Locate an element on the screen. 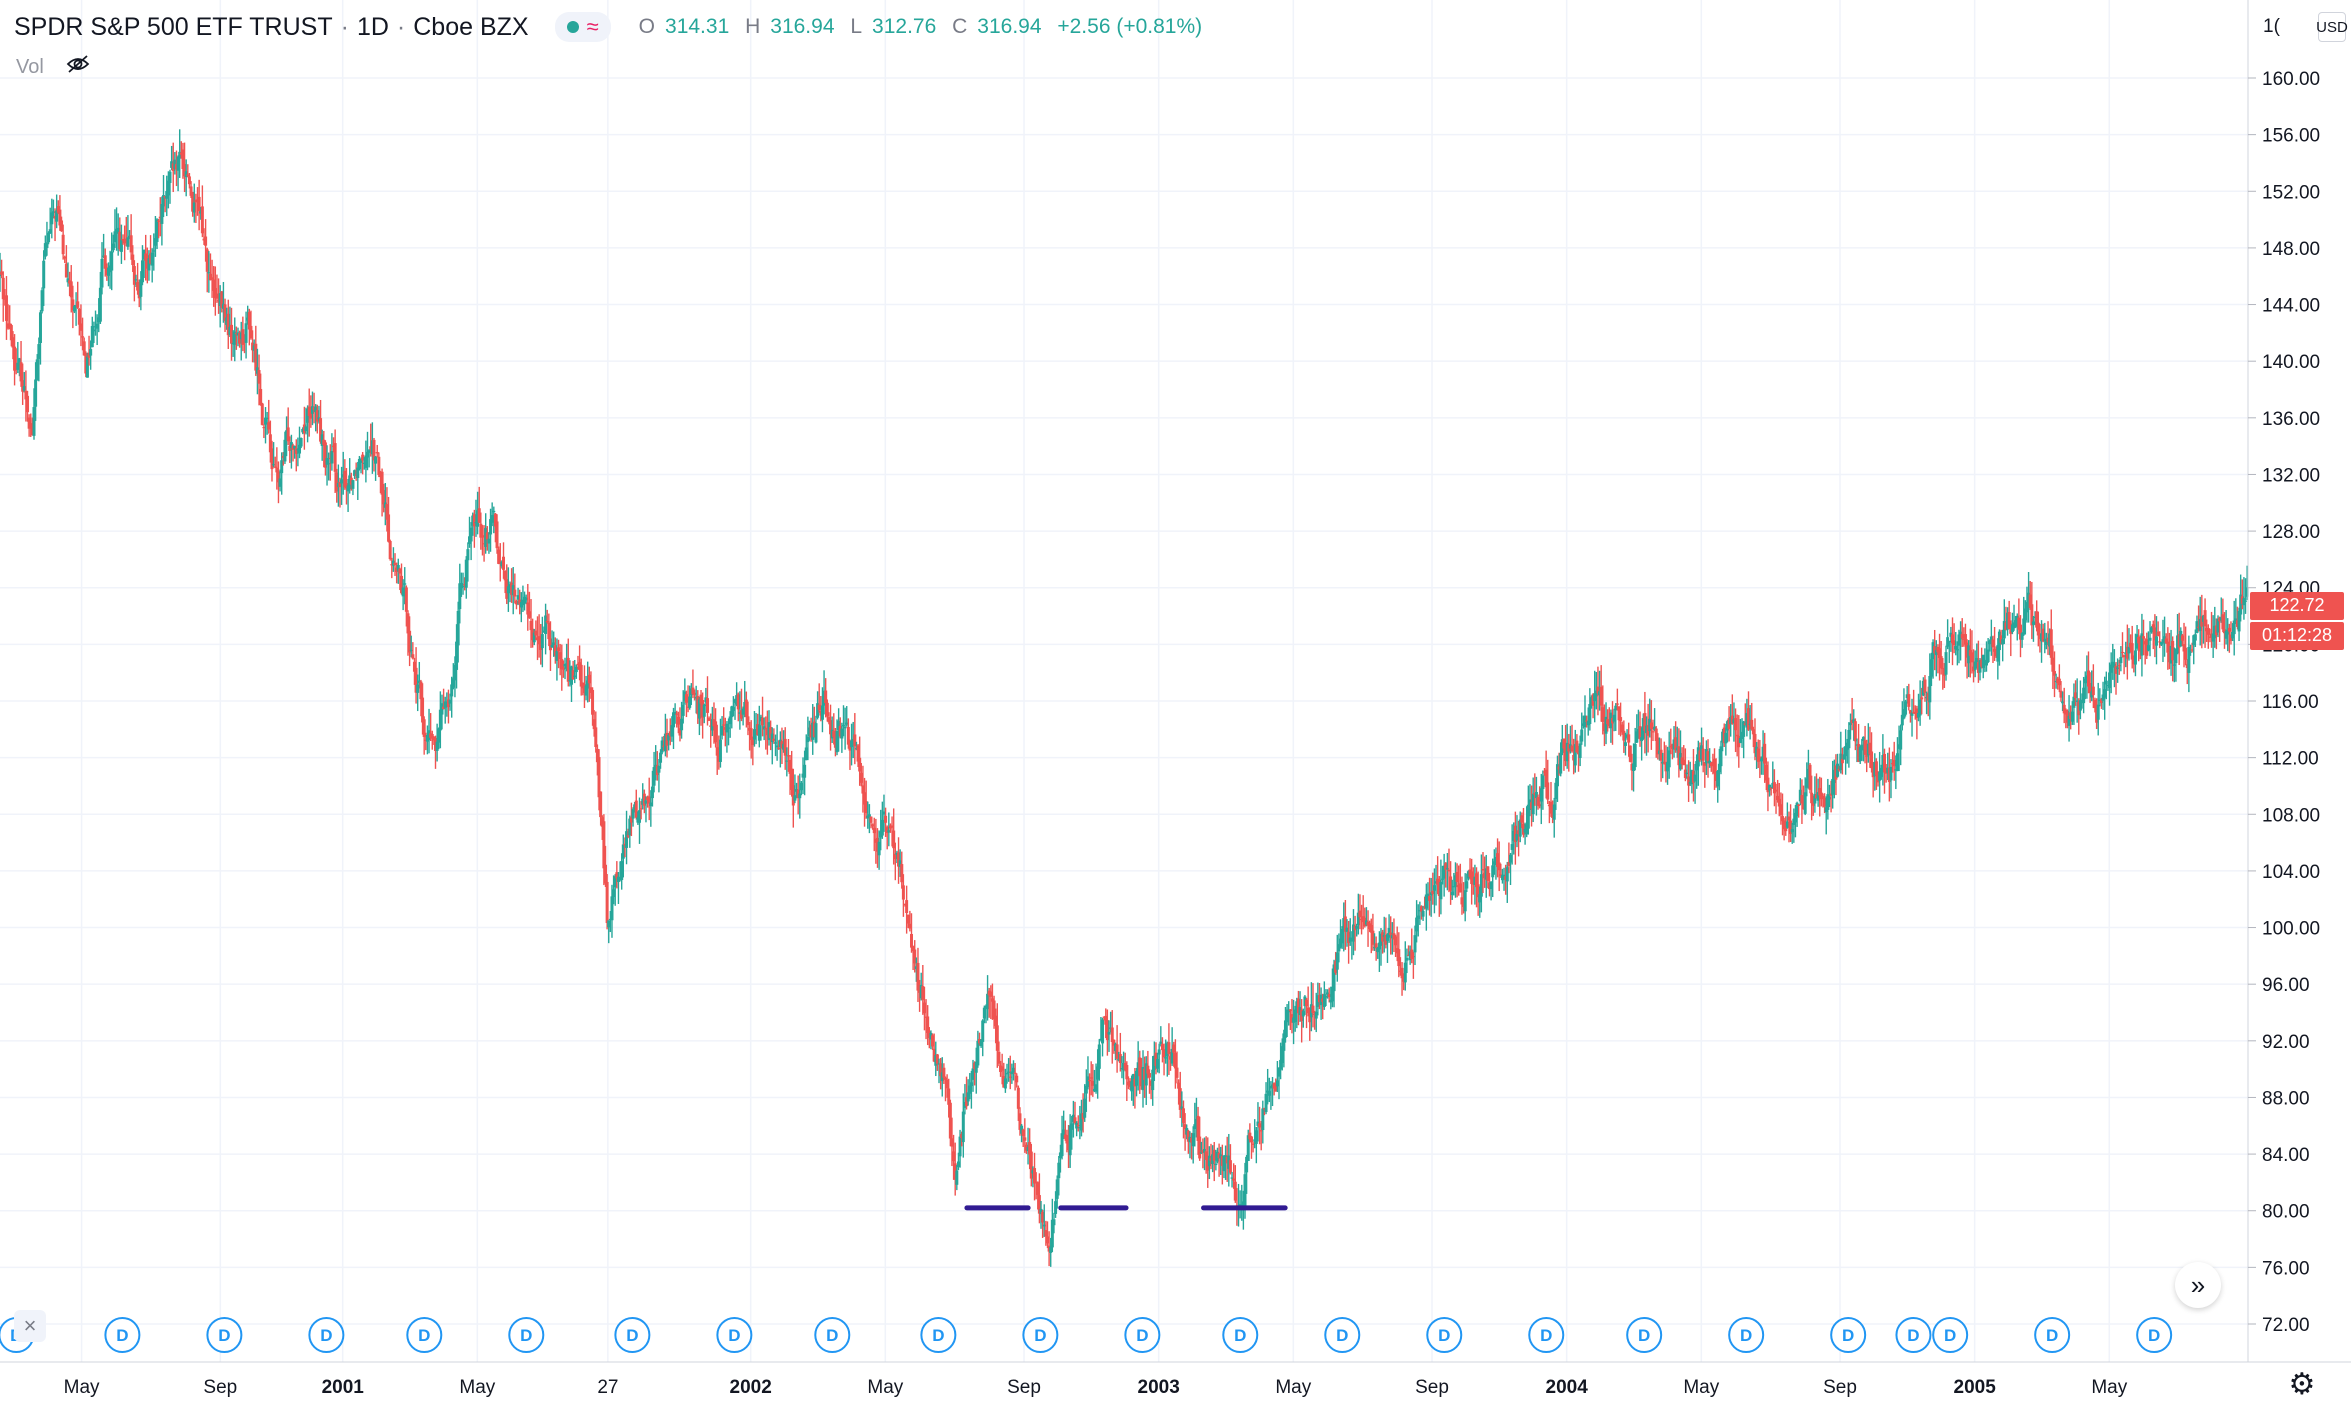  market-status-toggle: ≈ is located at coordinates (582, 27).